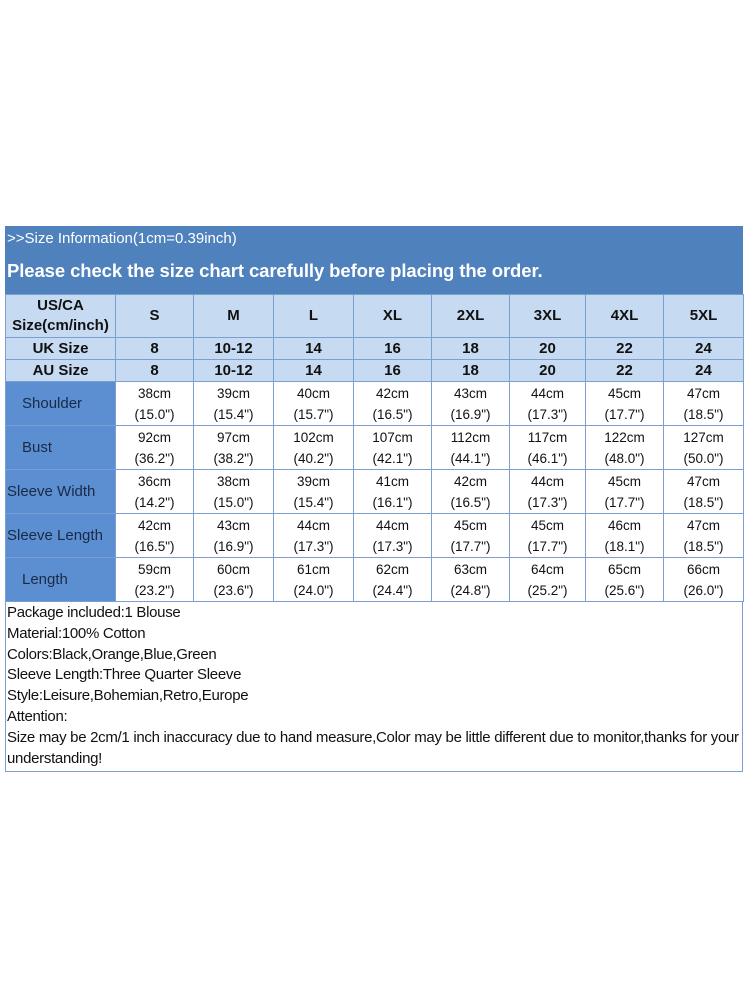  Describe the element at coordinates (233, 458) in the screenshot. I see `inch-value: (38.2")` at that location.